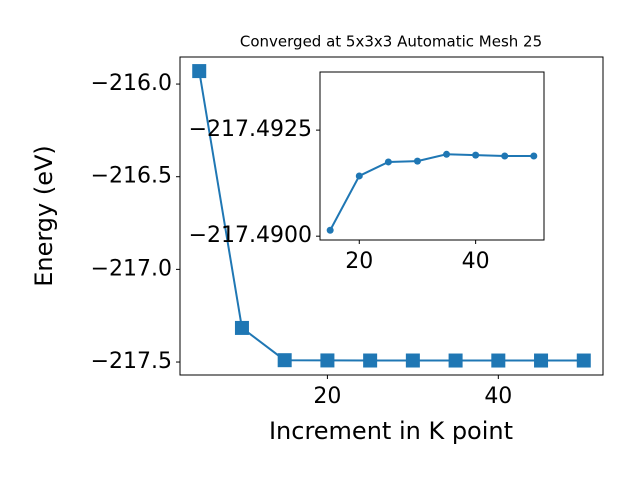  I want to click on y-tick-label: −217.5, so click(131, 361).